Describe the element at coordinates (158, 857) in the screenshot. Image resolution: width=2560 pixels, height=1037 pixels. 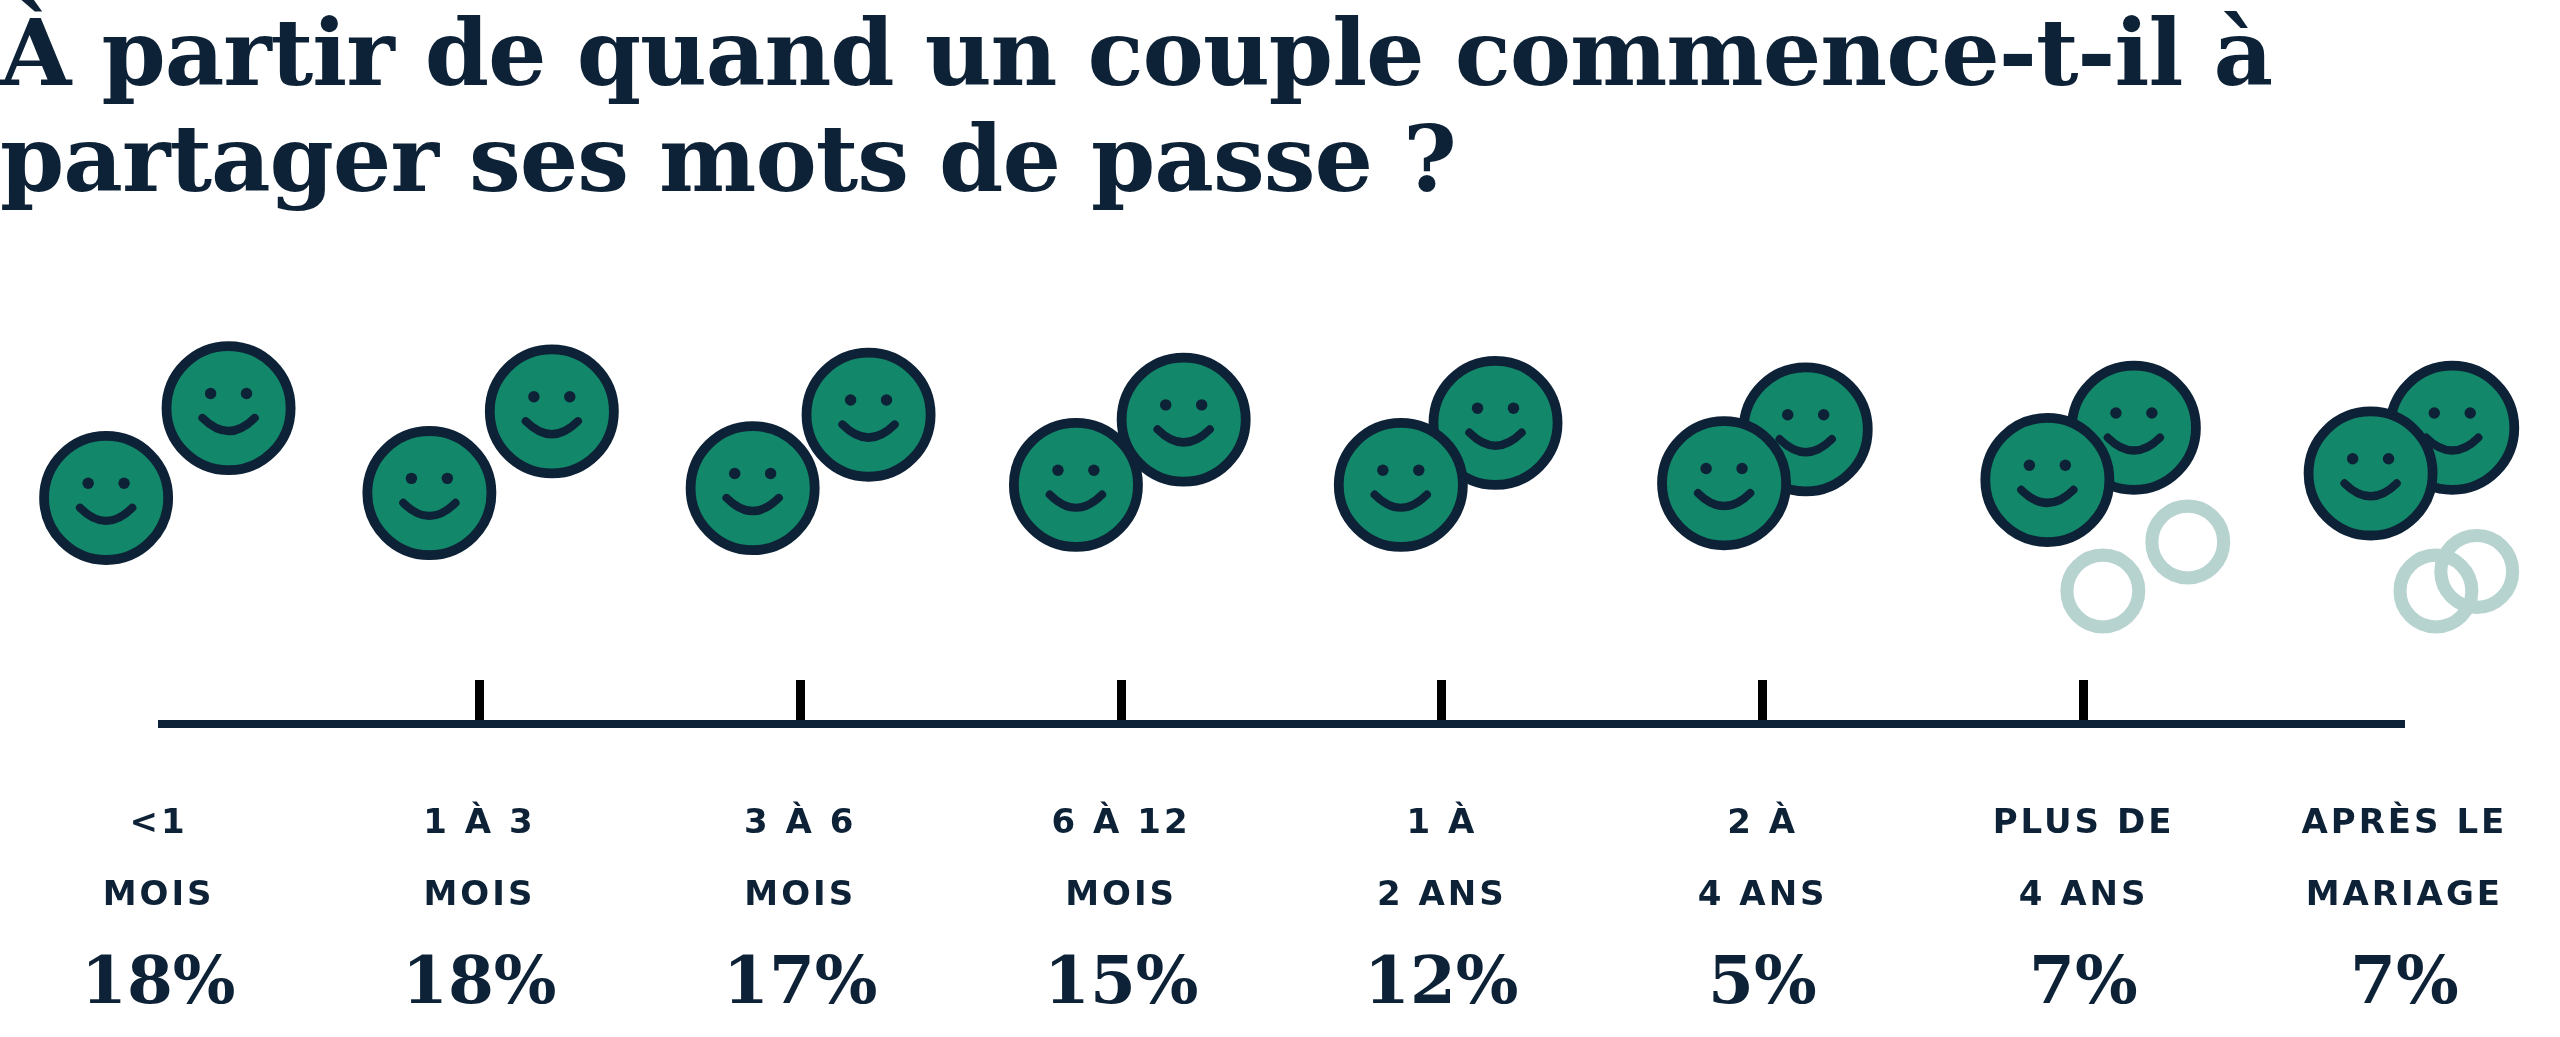
I see `category-label: <1 MOIS` at that location.